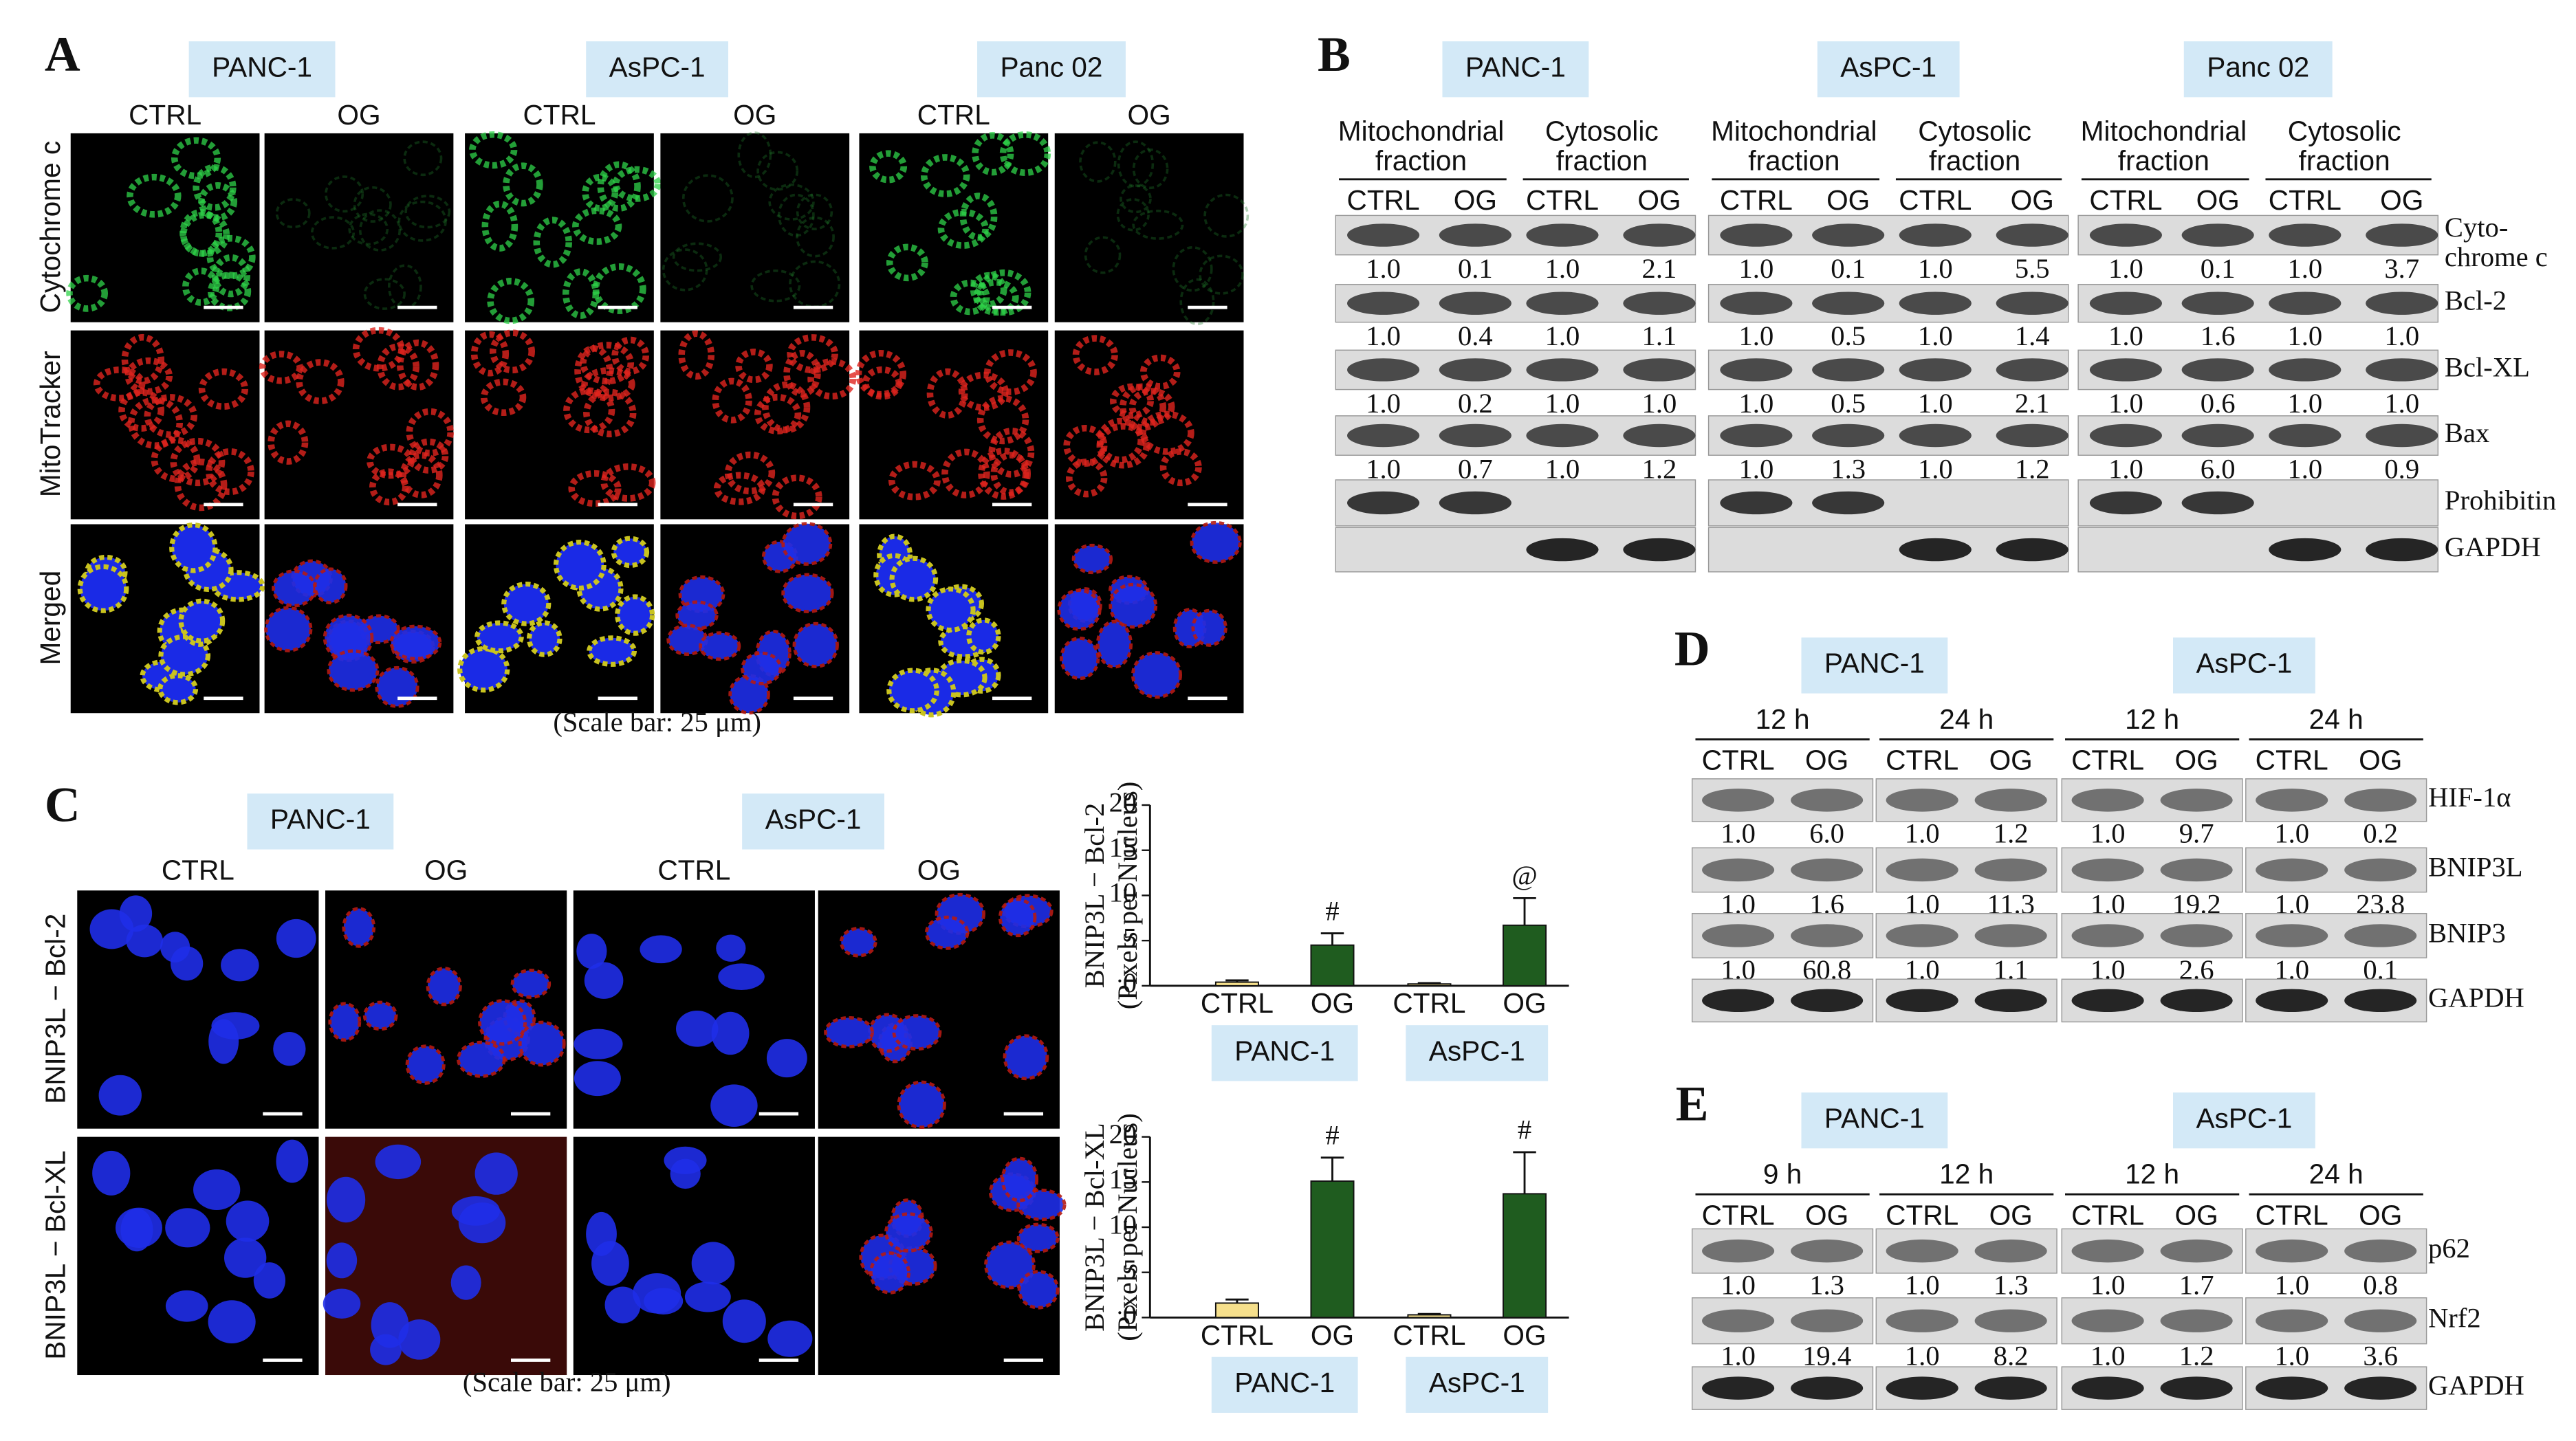 The image size is (2576, 1441). I want to click on row-label: Merged, so click(50, 618).